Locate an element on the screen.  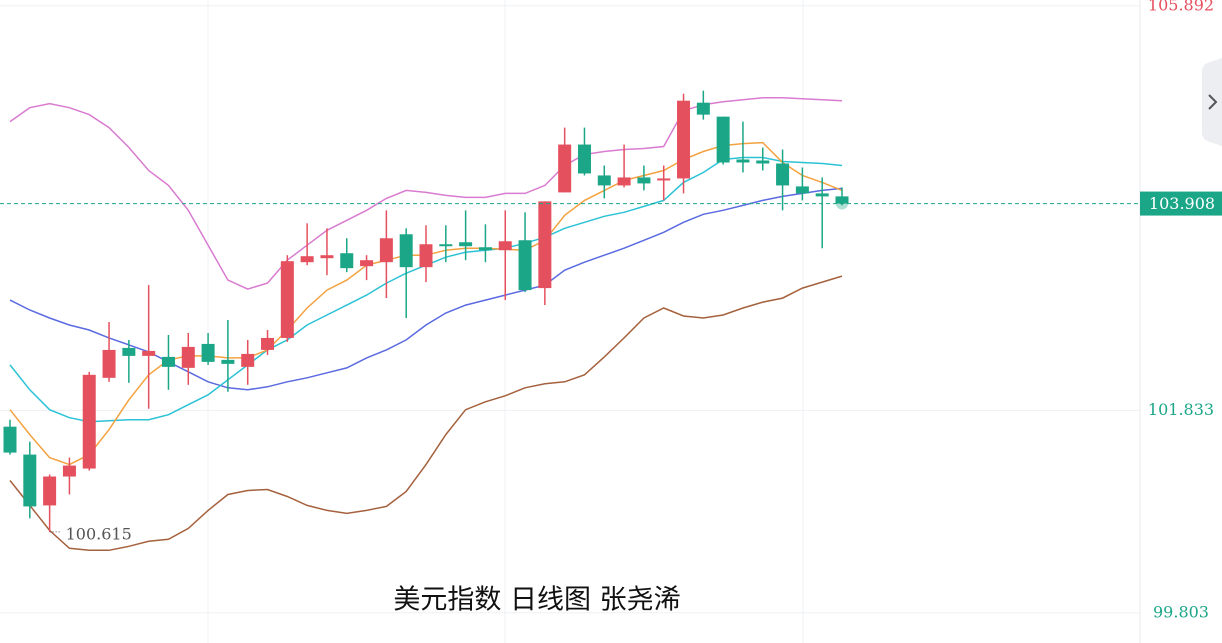
y-tick-label: 101.833 is located at coordinates (1181, 409).